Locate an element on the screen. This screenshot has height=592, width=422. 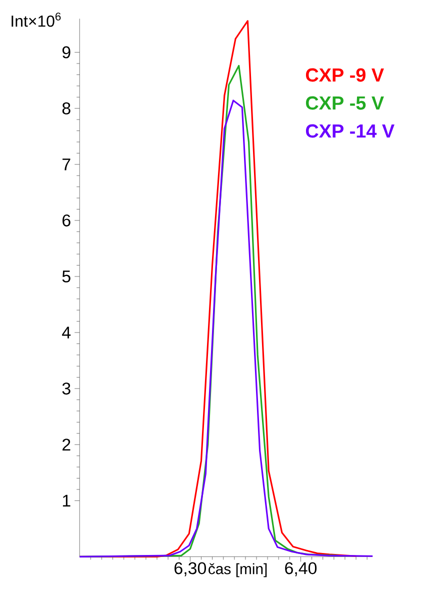
y-tick-label: 5 is located at coordinates (66, 276).